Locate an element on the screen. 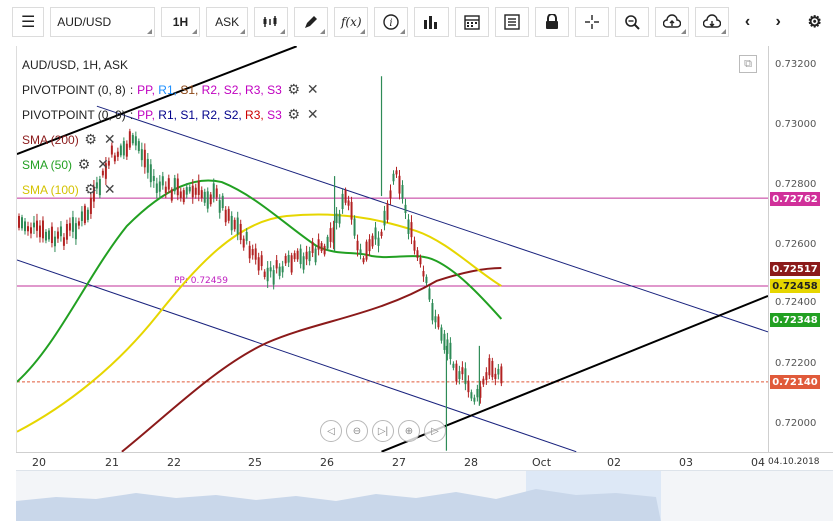  hamburger-icon: ☰ is located at coordinates (28, 22).